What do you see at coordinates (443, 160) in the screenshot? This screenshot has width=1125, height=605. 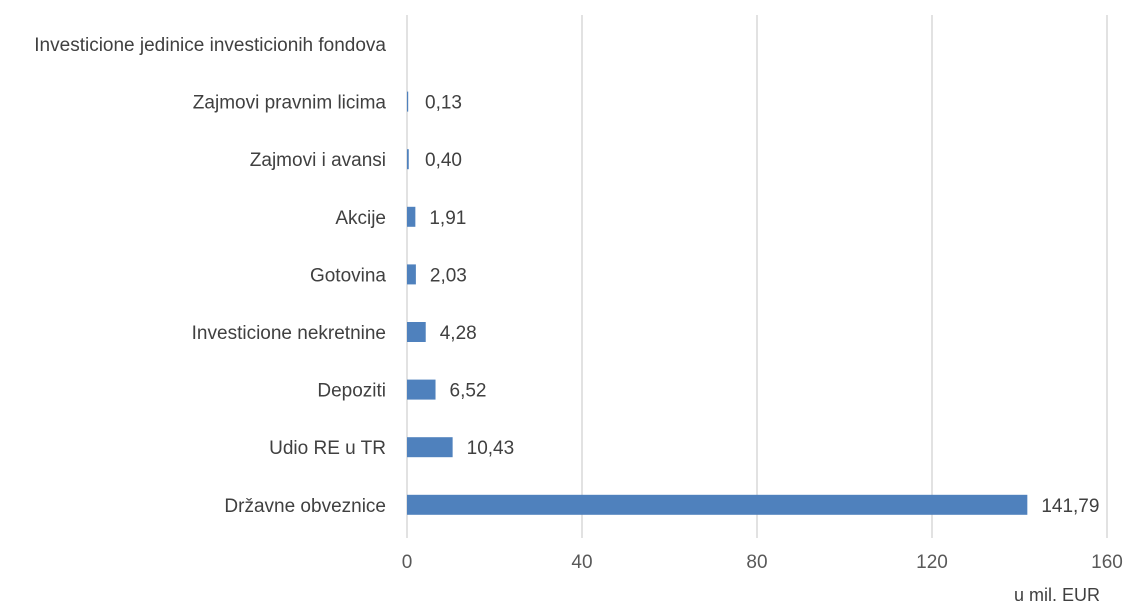 I see `data-label: 0,40` at bounding box center [443, 160].